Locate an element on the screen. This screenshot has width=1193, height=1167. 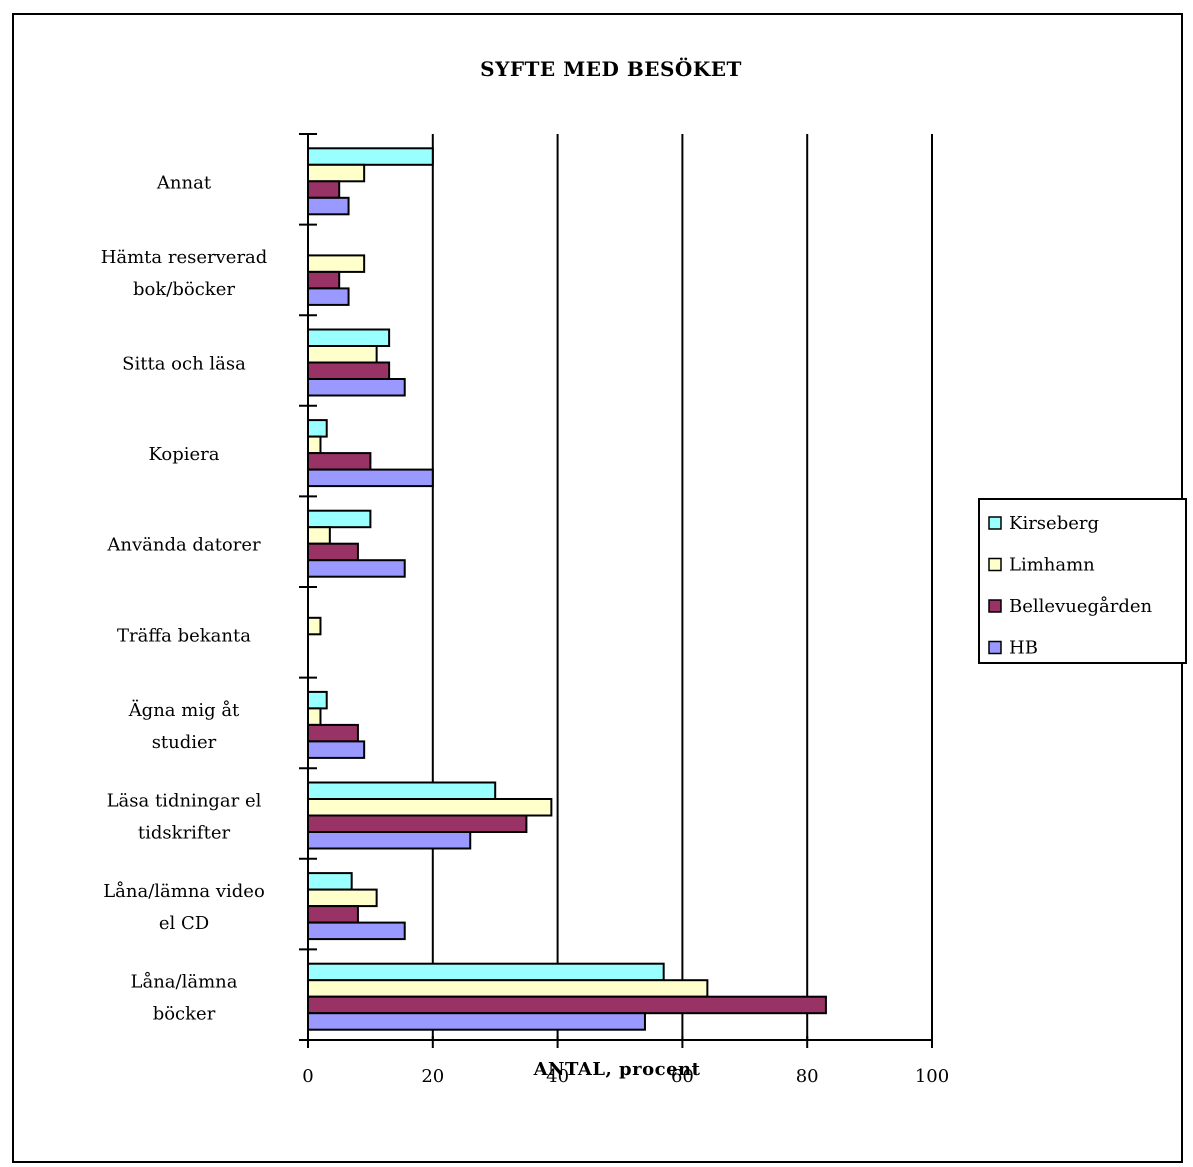
x-tick-label-40: 40 is located at coordinates (557, 1076).